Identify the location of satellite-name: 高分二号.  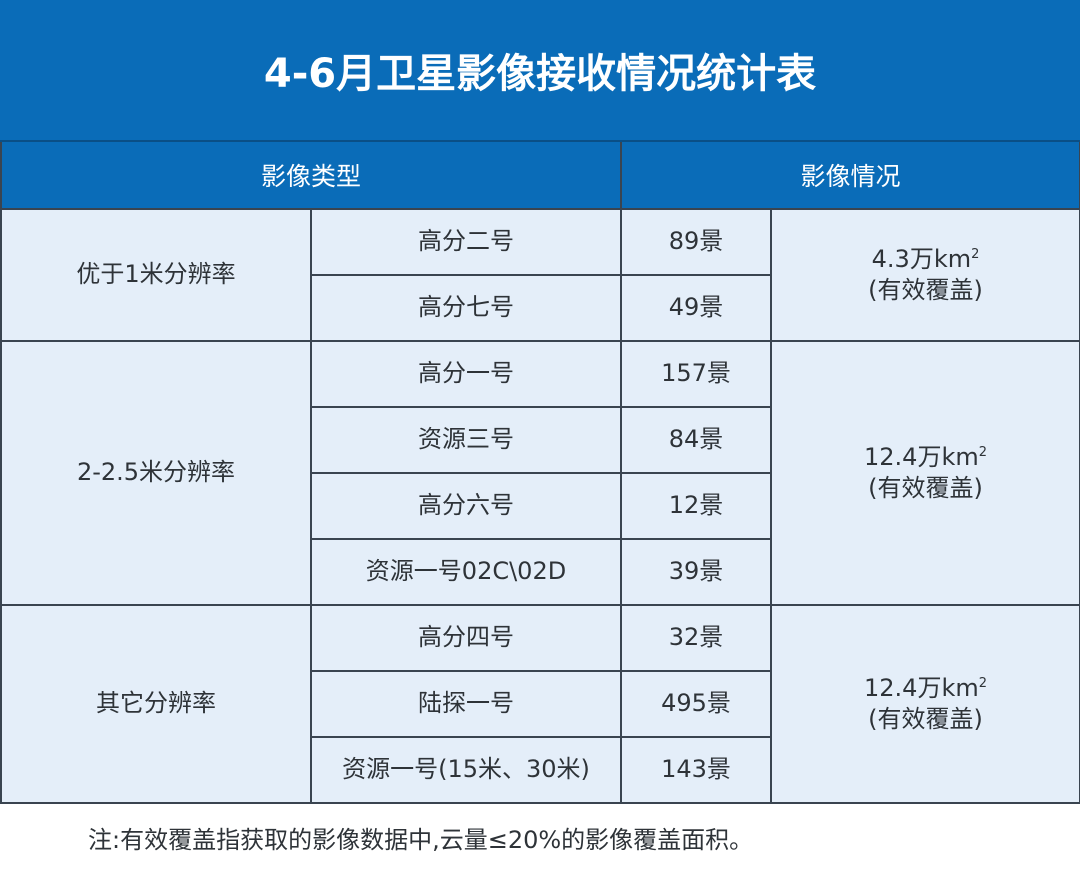
(466, 242).